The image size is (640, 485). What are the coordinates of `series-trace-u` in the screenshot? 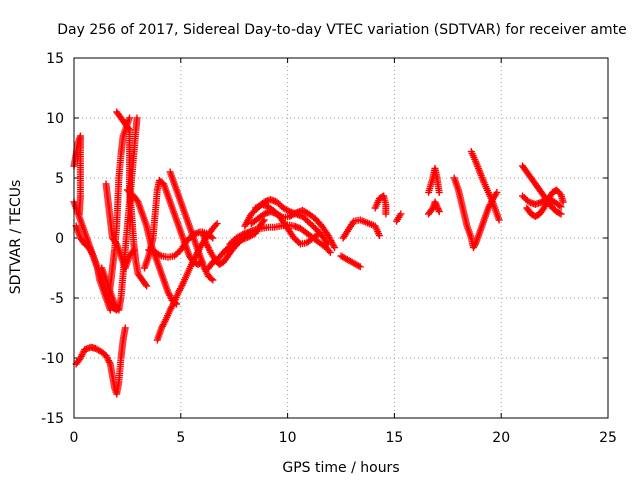 It's located at (361, 229).